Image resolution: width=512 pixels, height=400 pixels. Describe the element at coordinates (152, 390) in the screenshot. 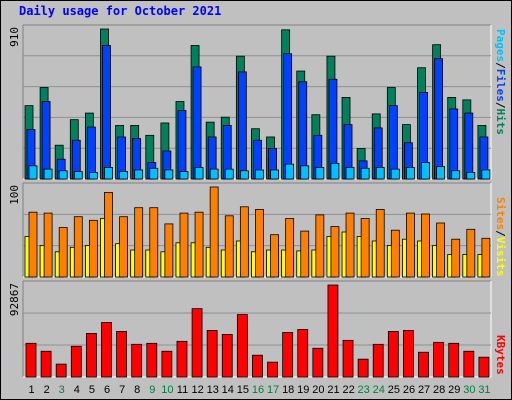

I see `x-tick-label: 9` at that location.